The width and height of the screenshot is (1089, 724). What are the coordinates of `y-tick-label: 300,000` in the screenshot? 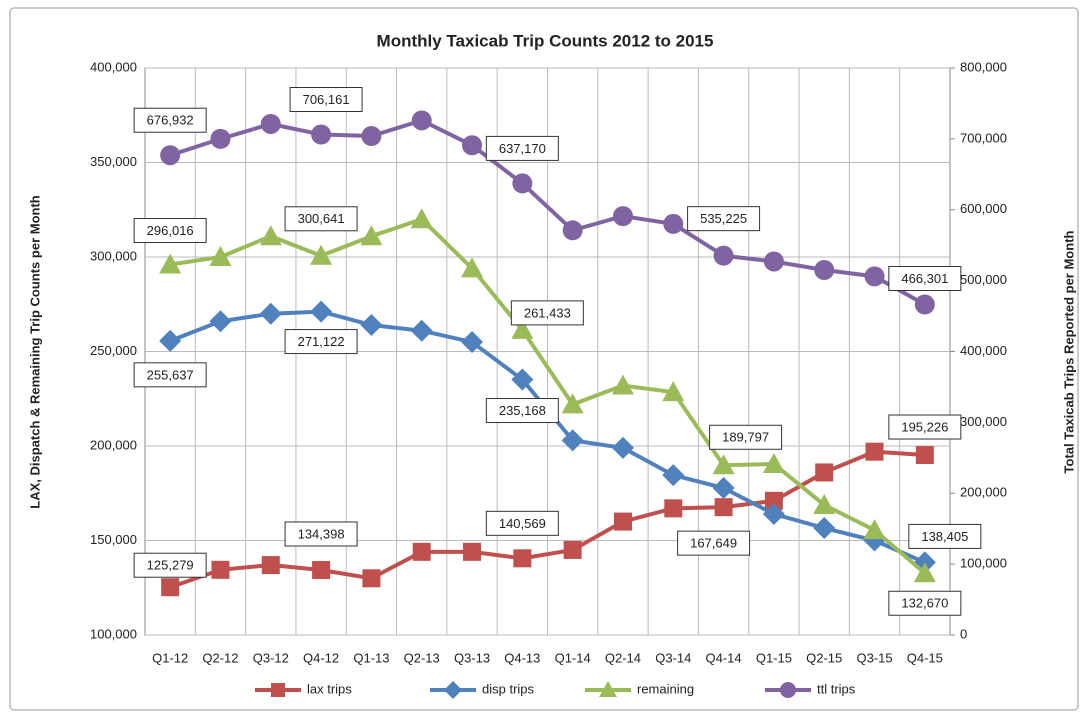 It's located at (113, 255).